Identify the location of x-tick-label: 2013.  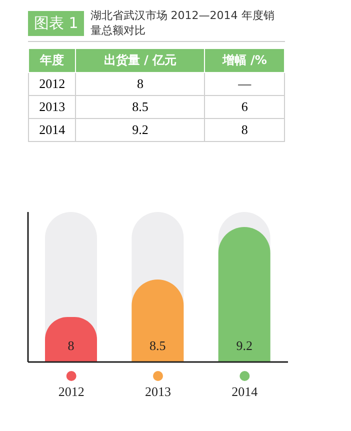
(158, 391).